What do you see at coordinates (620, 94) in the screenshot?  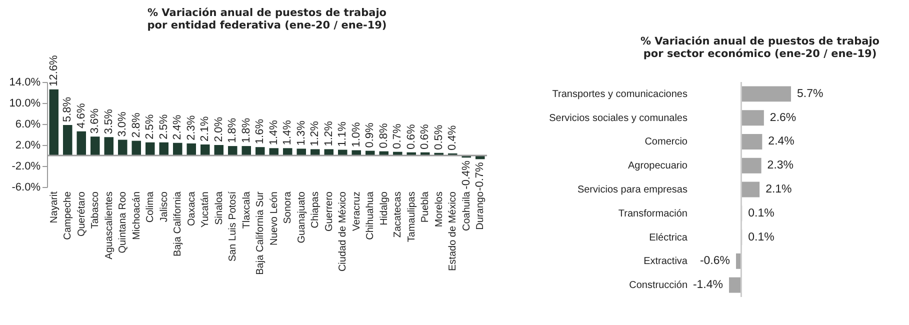 I see `y-tick-label: Transportes y comunicaciones` at bounding box center [620, 94].